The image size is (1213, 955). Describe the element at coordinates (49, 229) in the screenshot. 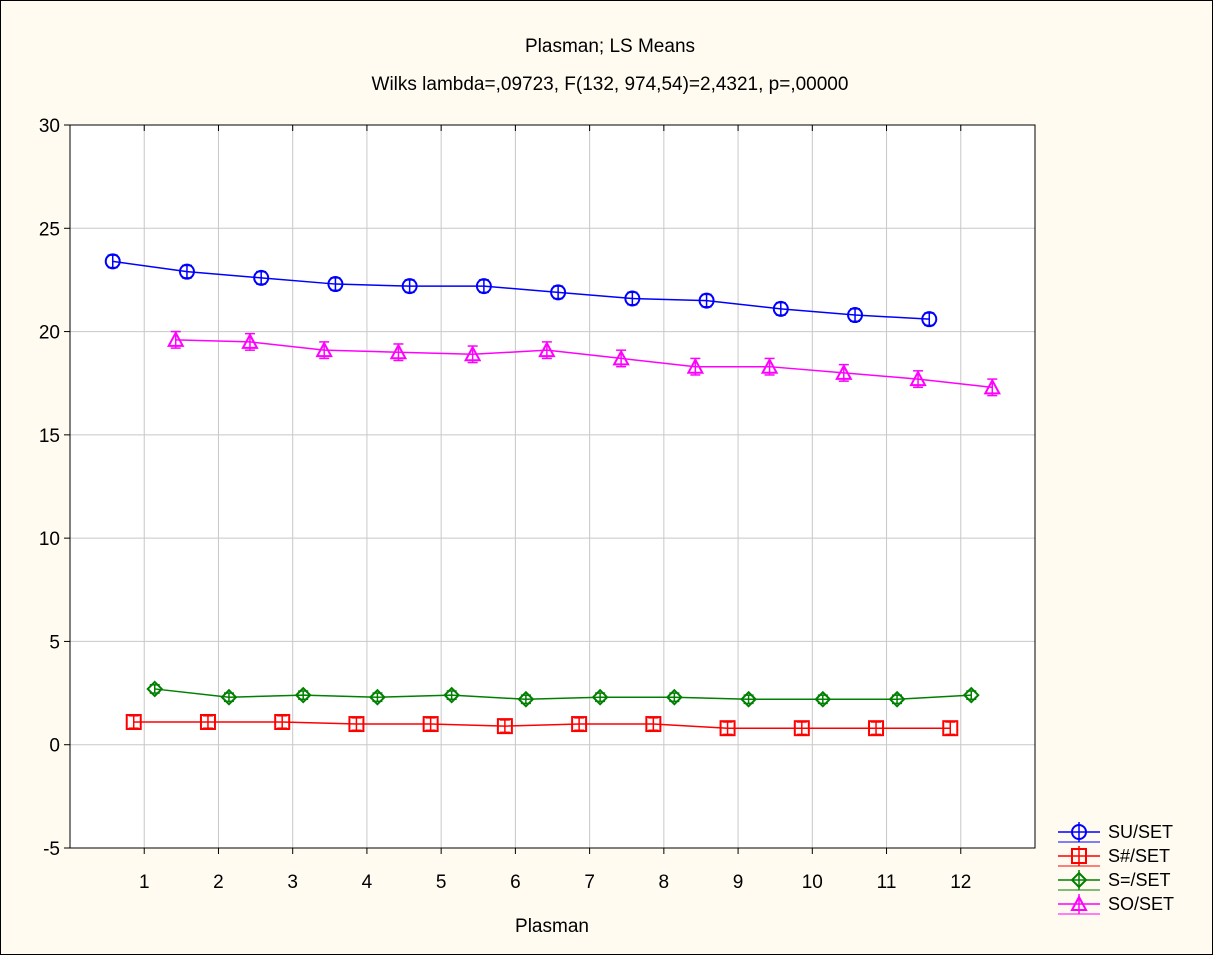

I see `y-tick-label: 25` at that location.